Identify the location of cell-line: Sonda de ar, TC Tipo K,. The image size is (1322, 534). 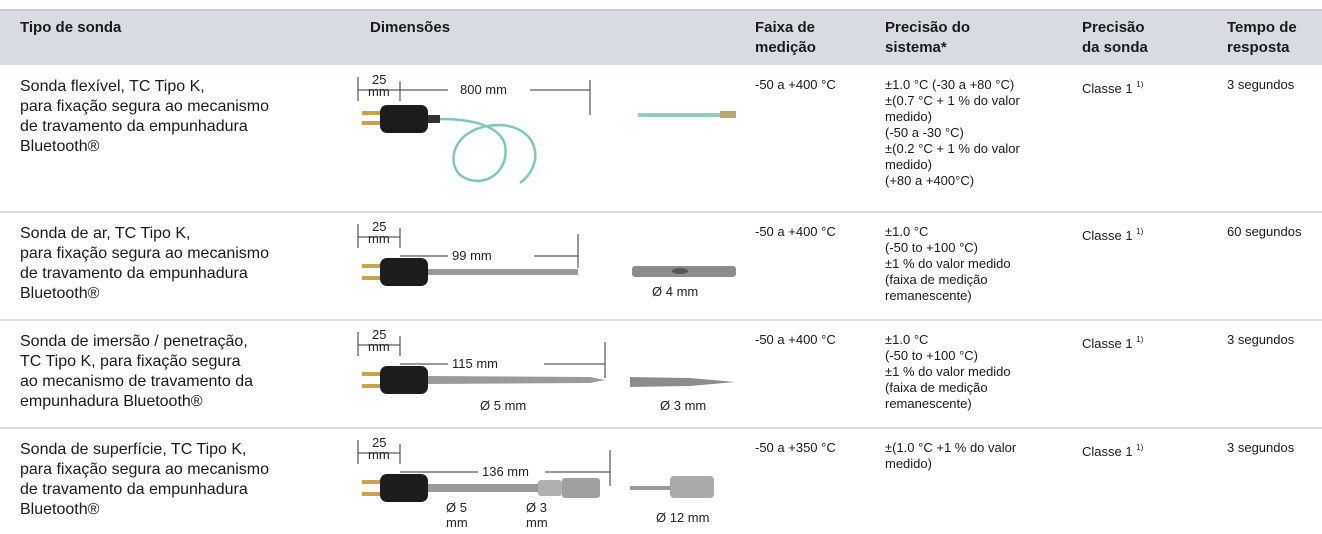
(105, 233).